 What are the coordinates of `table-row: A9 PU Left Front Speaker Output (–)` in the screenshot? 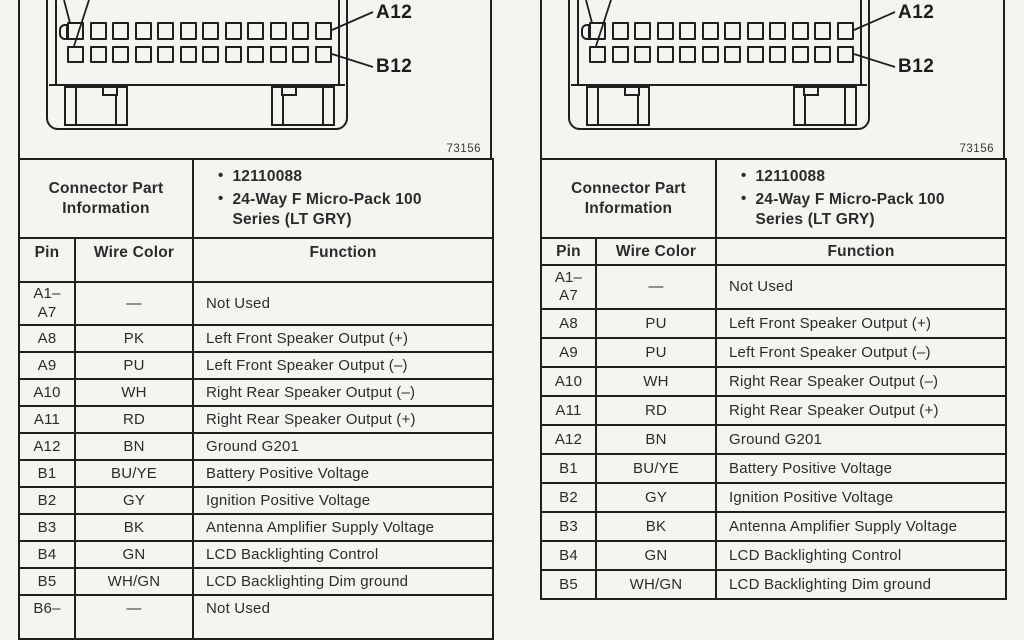 It's located at (773, 353).